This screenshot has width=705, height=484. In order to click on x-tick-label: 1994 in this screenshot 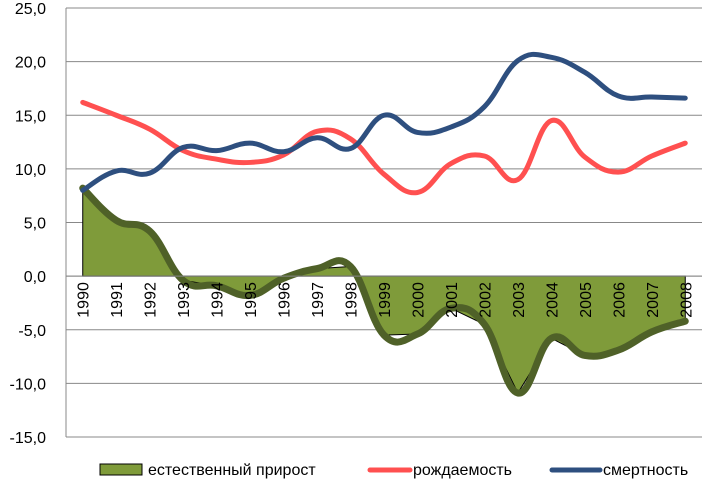, I will do `click(218, 300)`.